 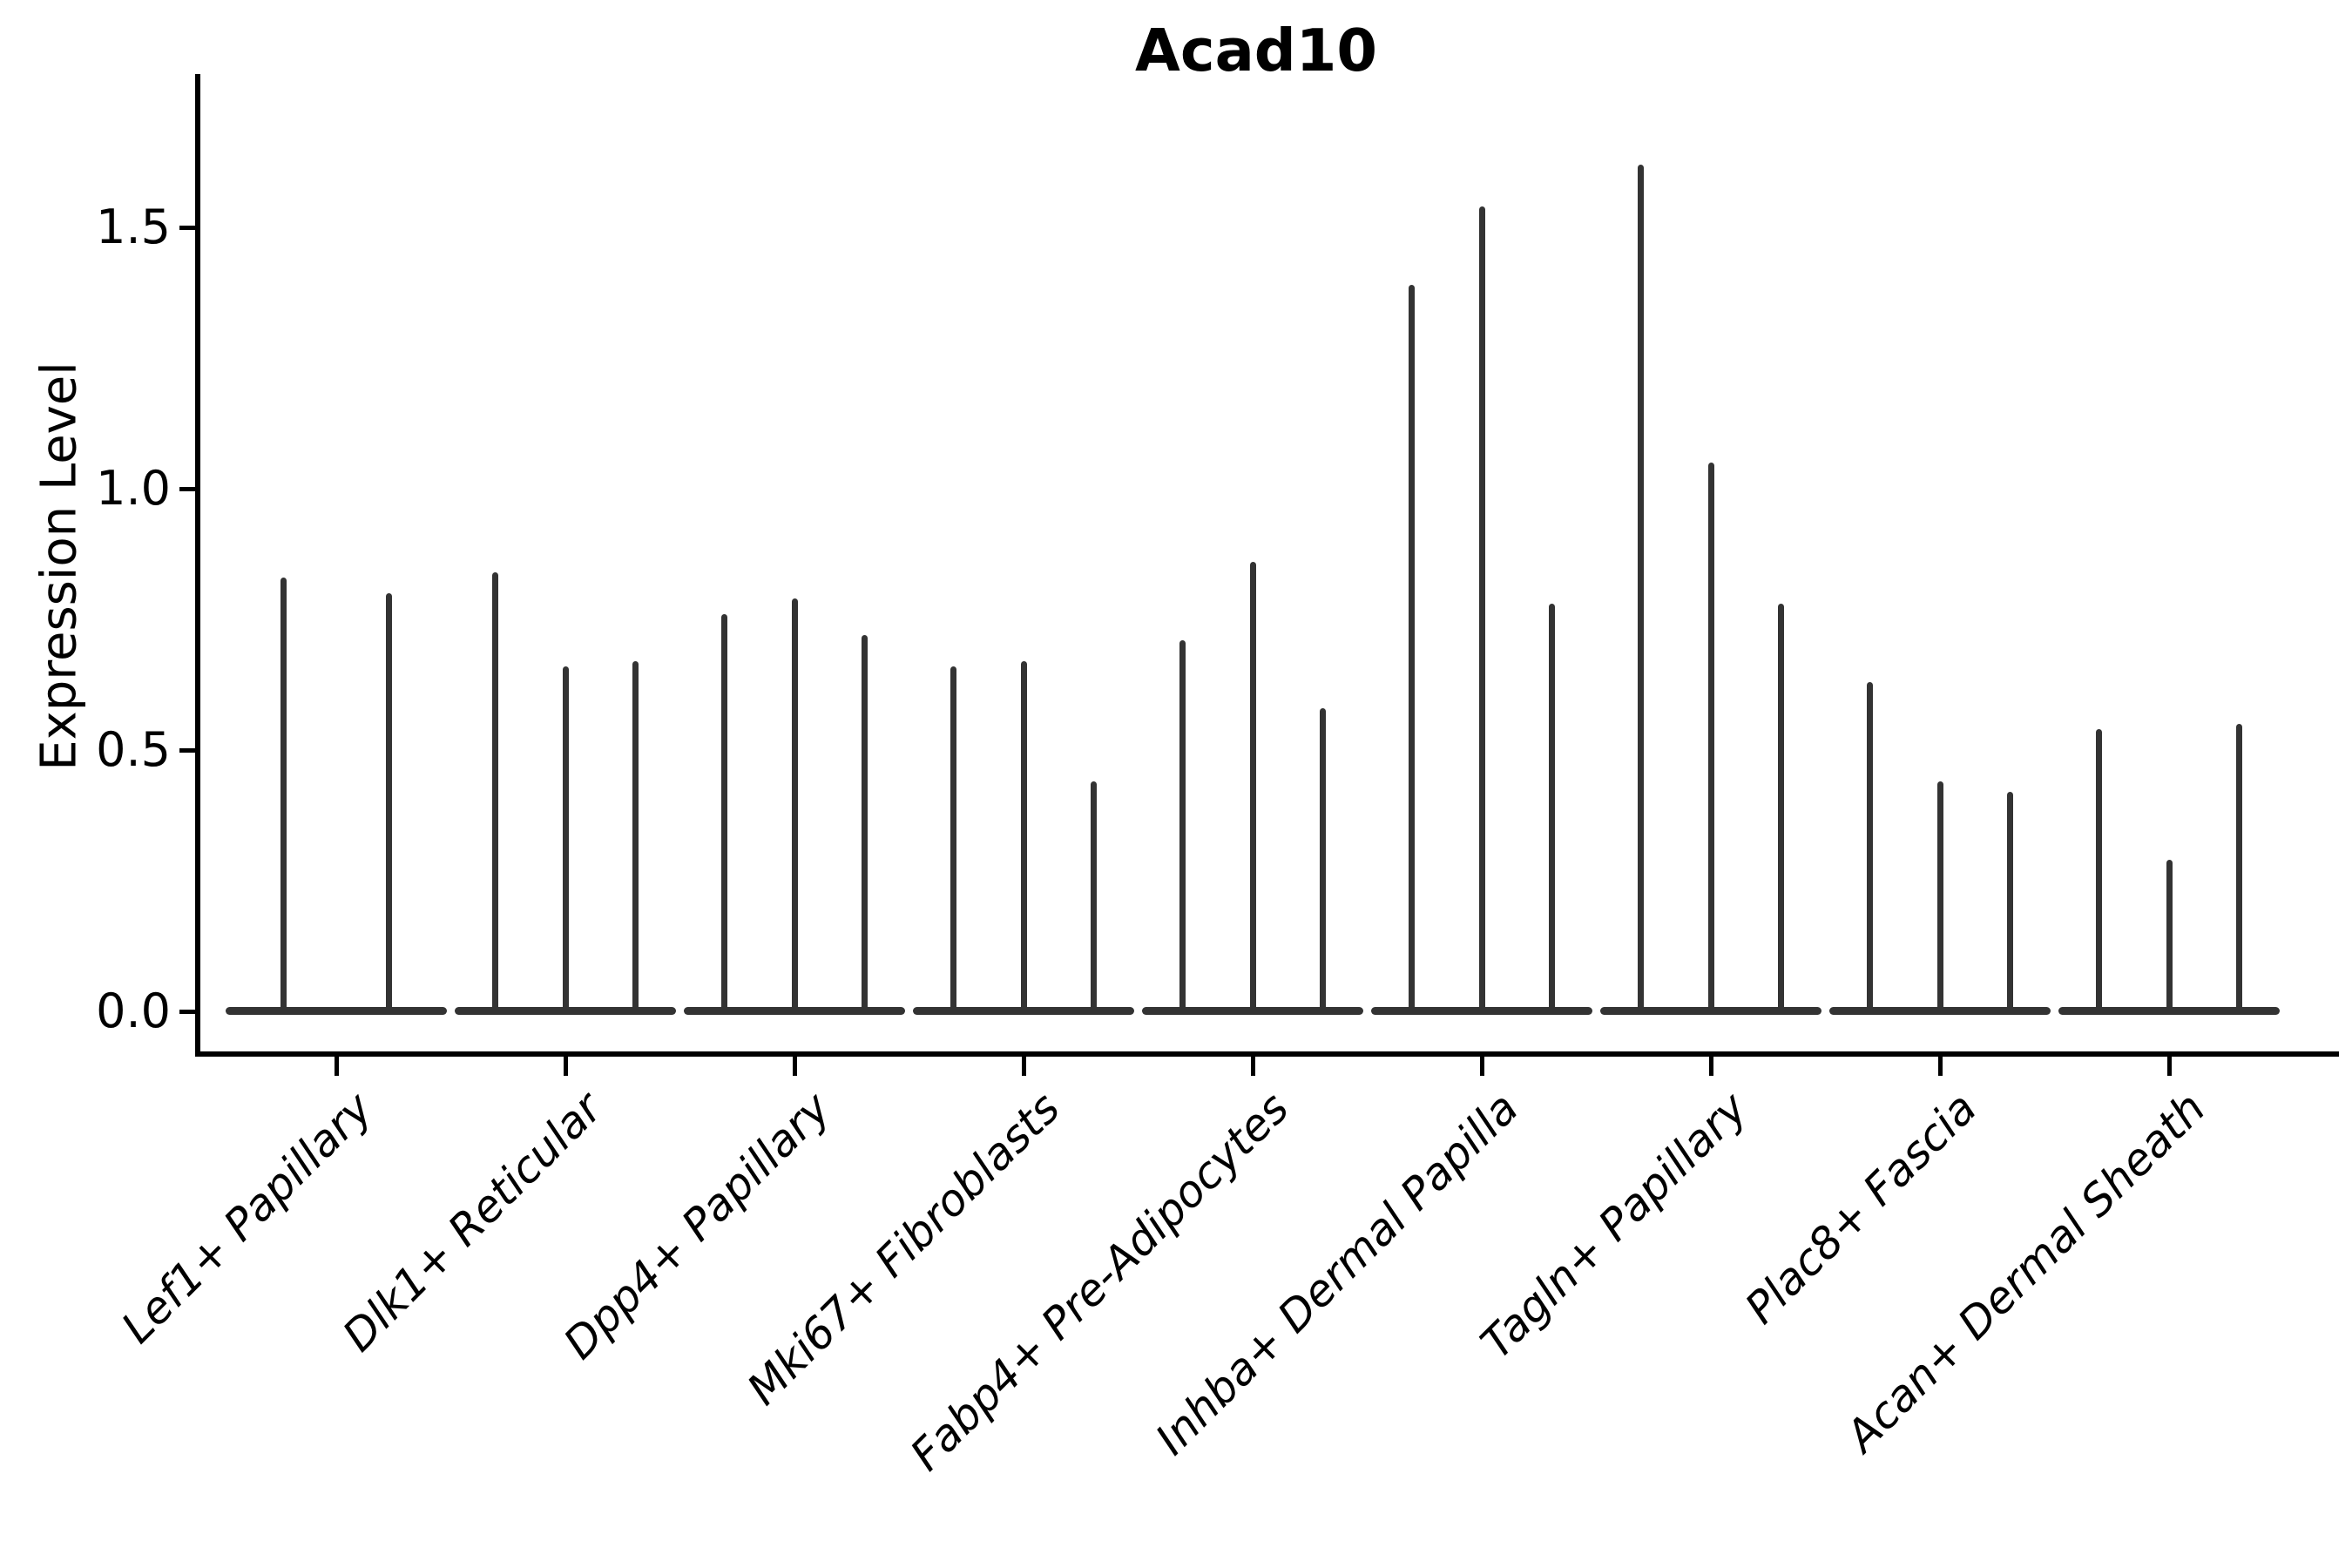 I want to click on chart-title: Acad10, so click(x=1256, y=50).